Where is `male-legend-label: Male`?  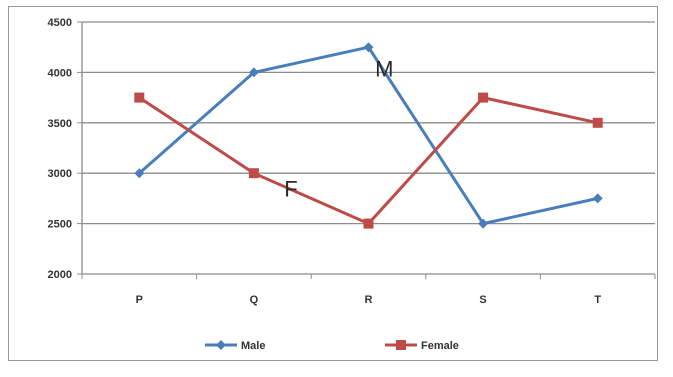 male-legend-label: Male is located at coordinates (253, 346).